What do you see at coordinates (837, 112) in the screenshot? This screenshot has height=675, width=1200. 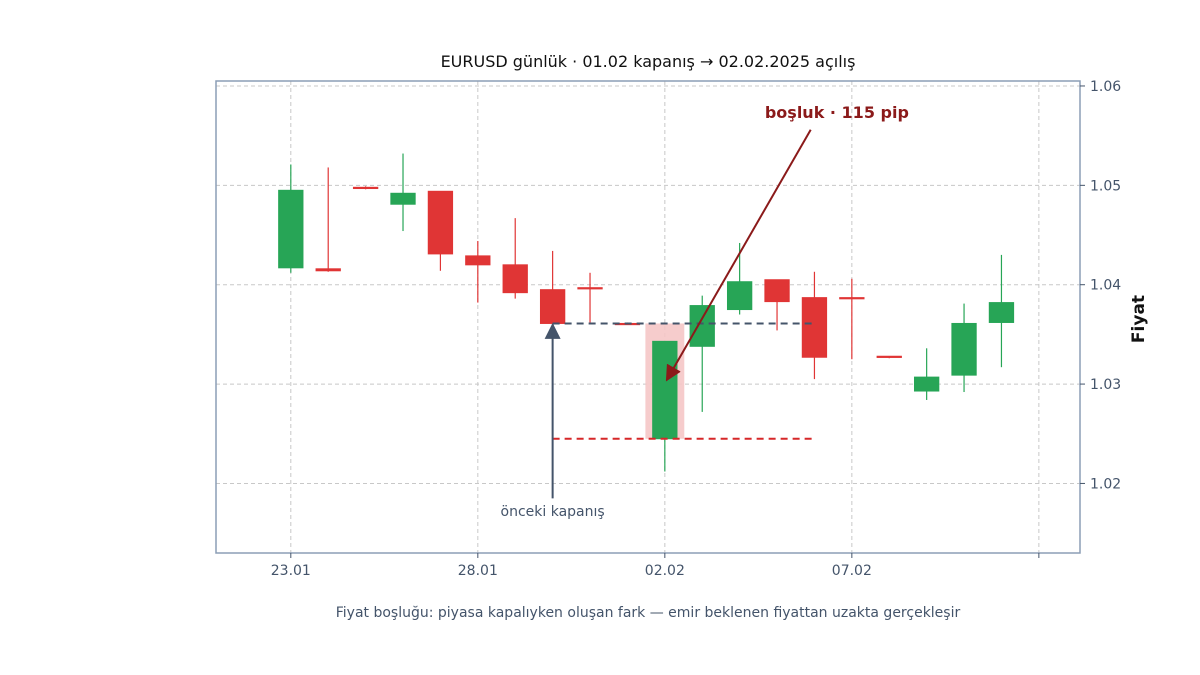 I see `gap-label: boşluk · 115 pip` at bounding box center [837, 112].